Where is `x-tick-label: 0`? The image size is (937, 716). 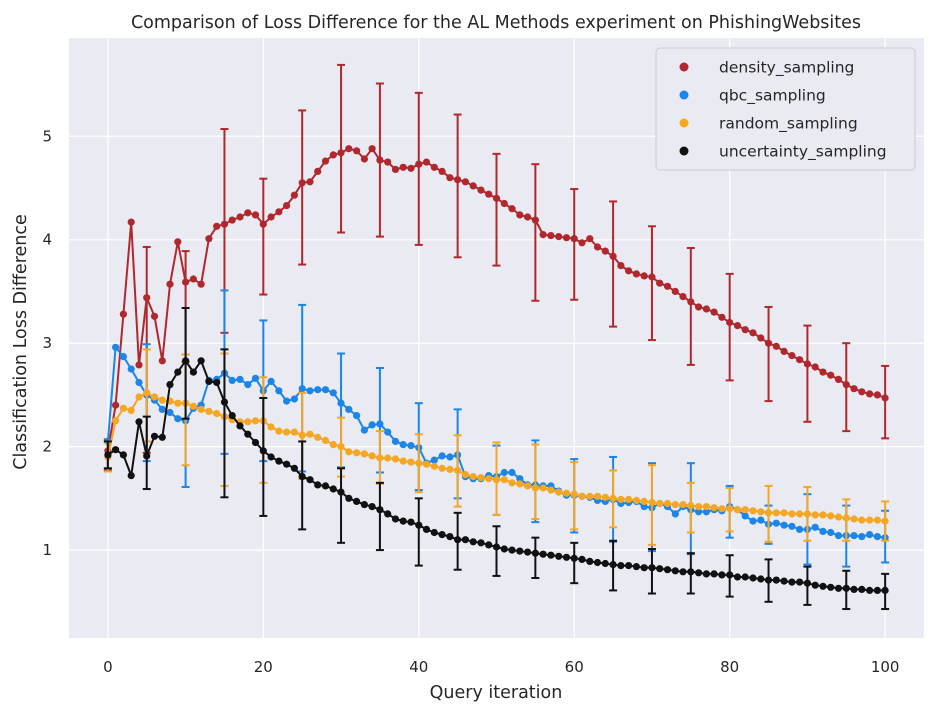 x-tick-label: 0 is located at coordinates (108, 667).